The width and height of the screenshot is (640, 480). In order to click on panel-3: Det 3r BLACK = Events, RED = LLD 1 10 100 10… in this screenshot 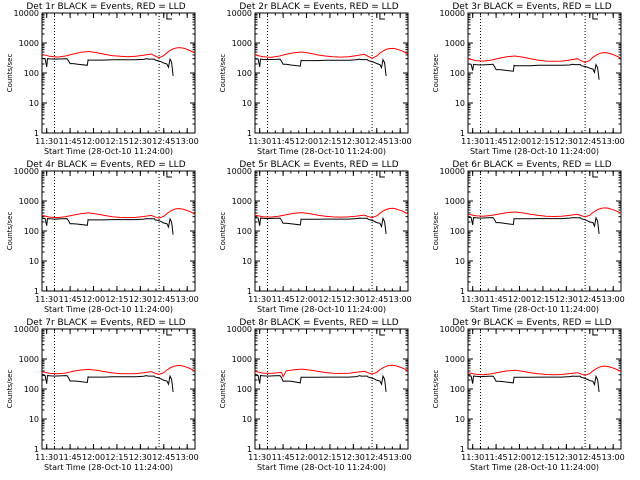, I will do `click(528, 79)`.